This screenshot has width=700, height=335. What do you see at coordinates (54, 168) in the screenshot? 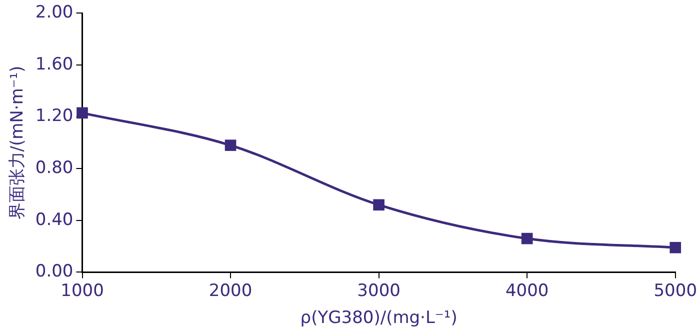
I see `y-tick-label: 0.80` at bounding box center [54, 168].